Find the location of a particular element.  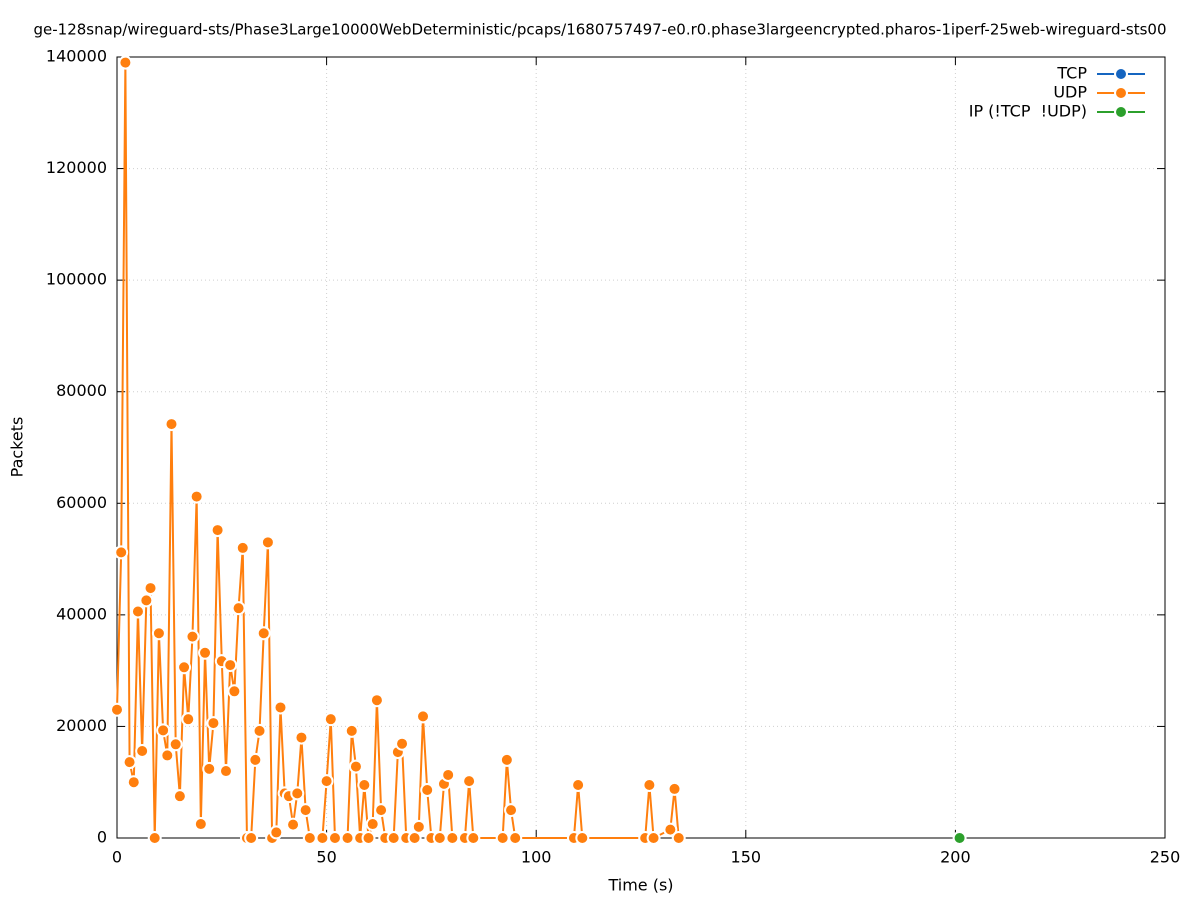

y-tick-label: 100000 is located at coordinates (76, 279).